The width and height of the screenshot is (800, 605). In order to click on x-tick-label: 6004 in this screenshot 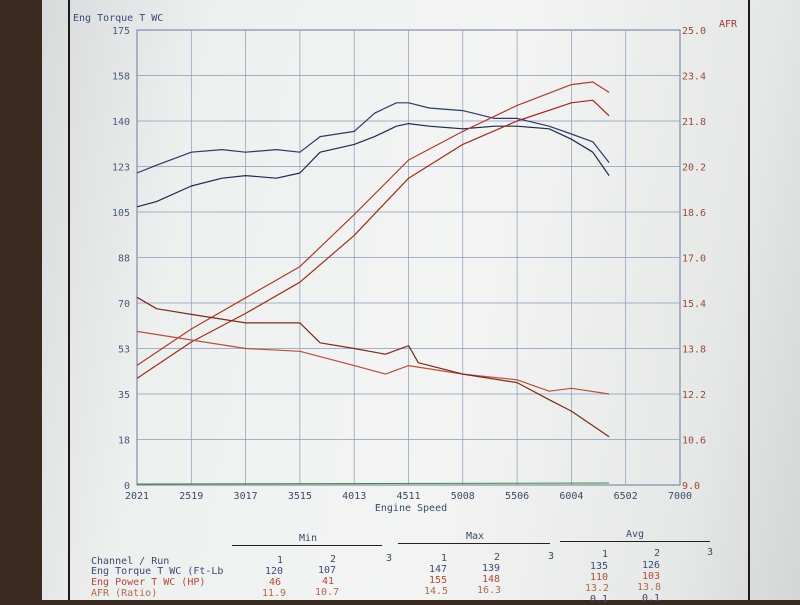, I will do `click(571, 496)`.